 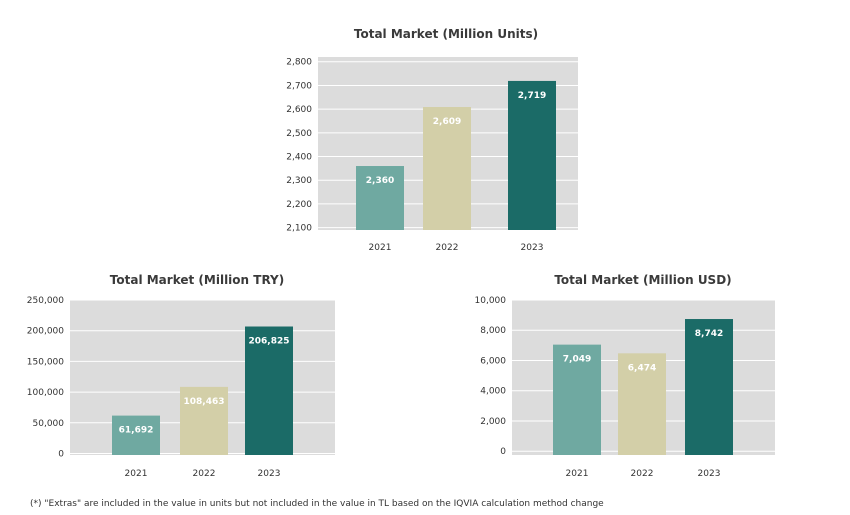 I want to click on y-tick-label: 2,200, so click(x=299, y=205).